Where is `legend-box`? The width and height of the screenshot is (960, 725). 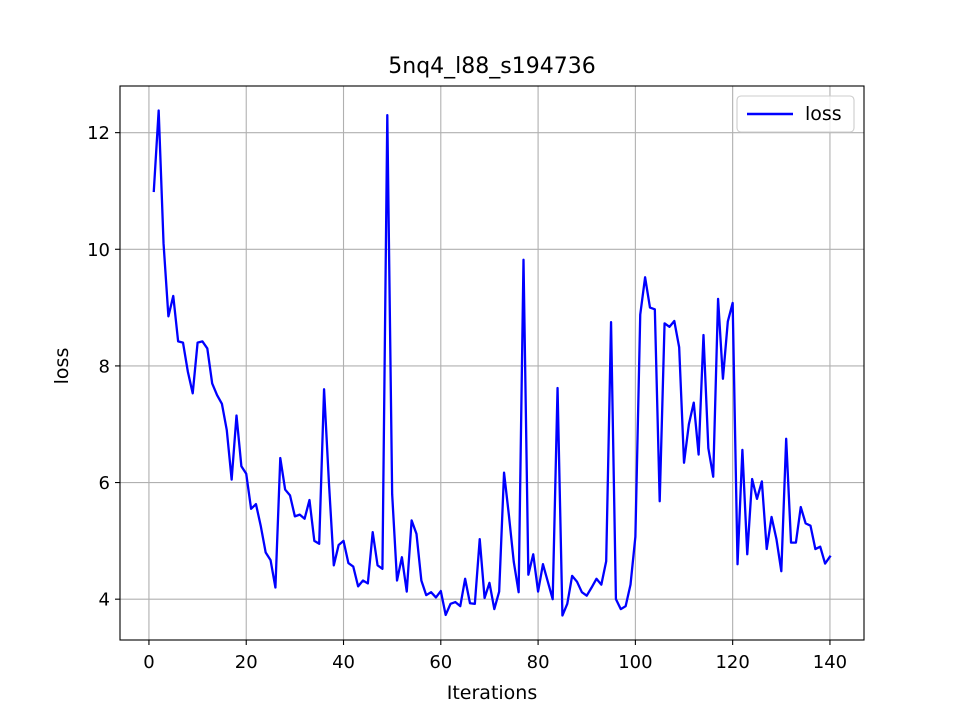 legend-box is located at coordinates (795, 114).